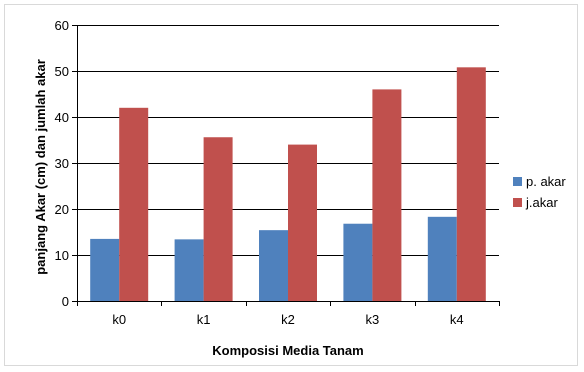 Image resolution: width=584 pixels, height=372 pixels. Describe the element at coordinates (546, 181) in the screenshot. I see `legend-label: p. akar` at that location.